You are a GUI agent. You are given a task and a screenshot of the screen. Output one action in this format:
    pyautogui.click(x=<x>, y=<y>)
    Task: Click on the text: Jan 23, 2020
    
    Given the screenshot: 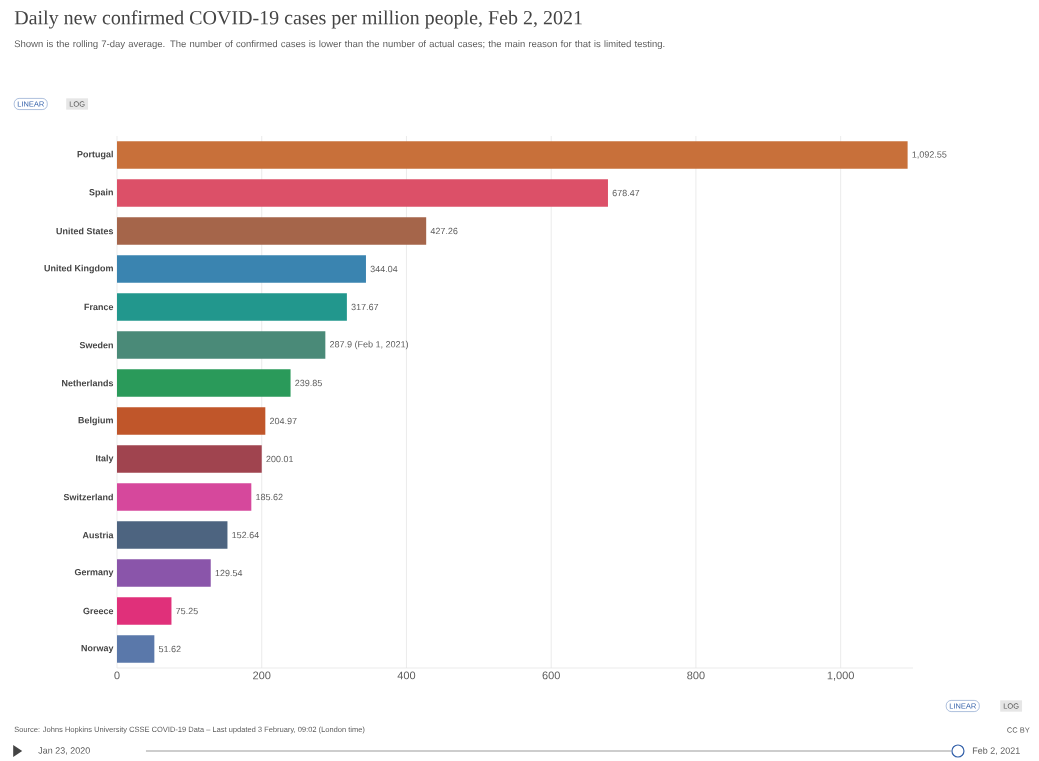 What is the action you would take?
    pyautogui.click(x=64, y=751)
    